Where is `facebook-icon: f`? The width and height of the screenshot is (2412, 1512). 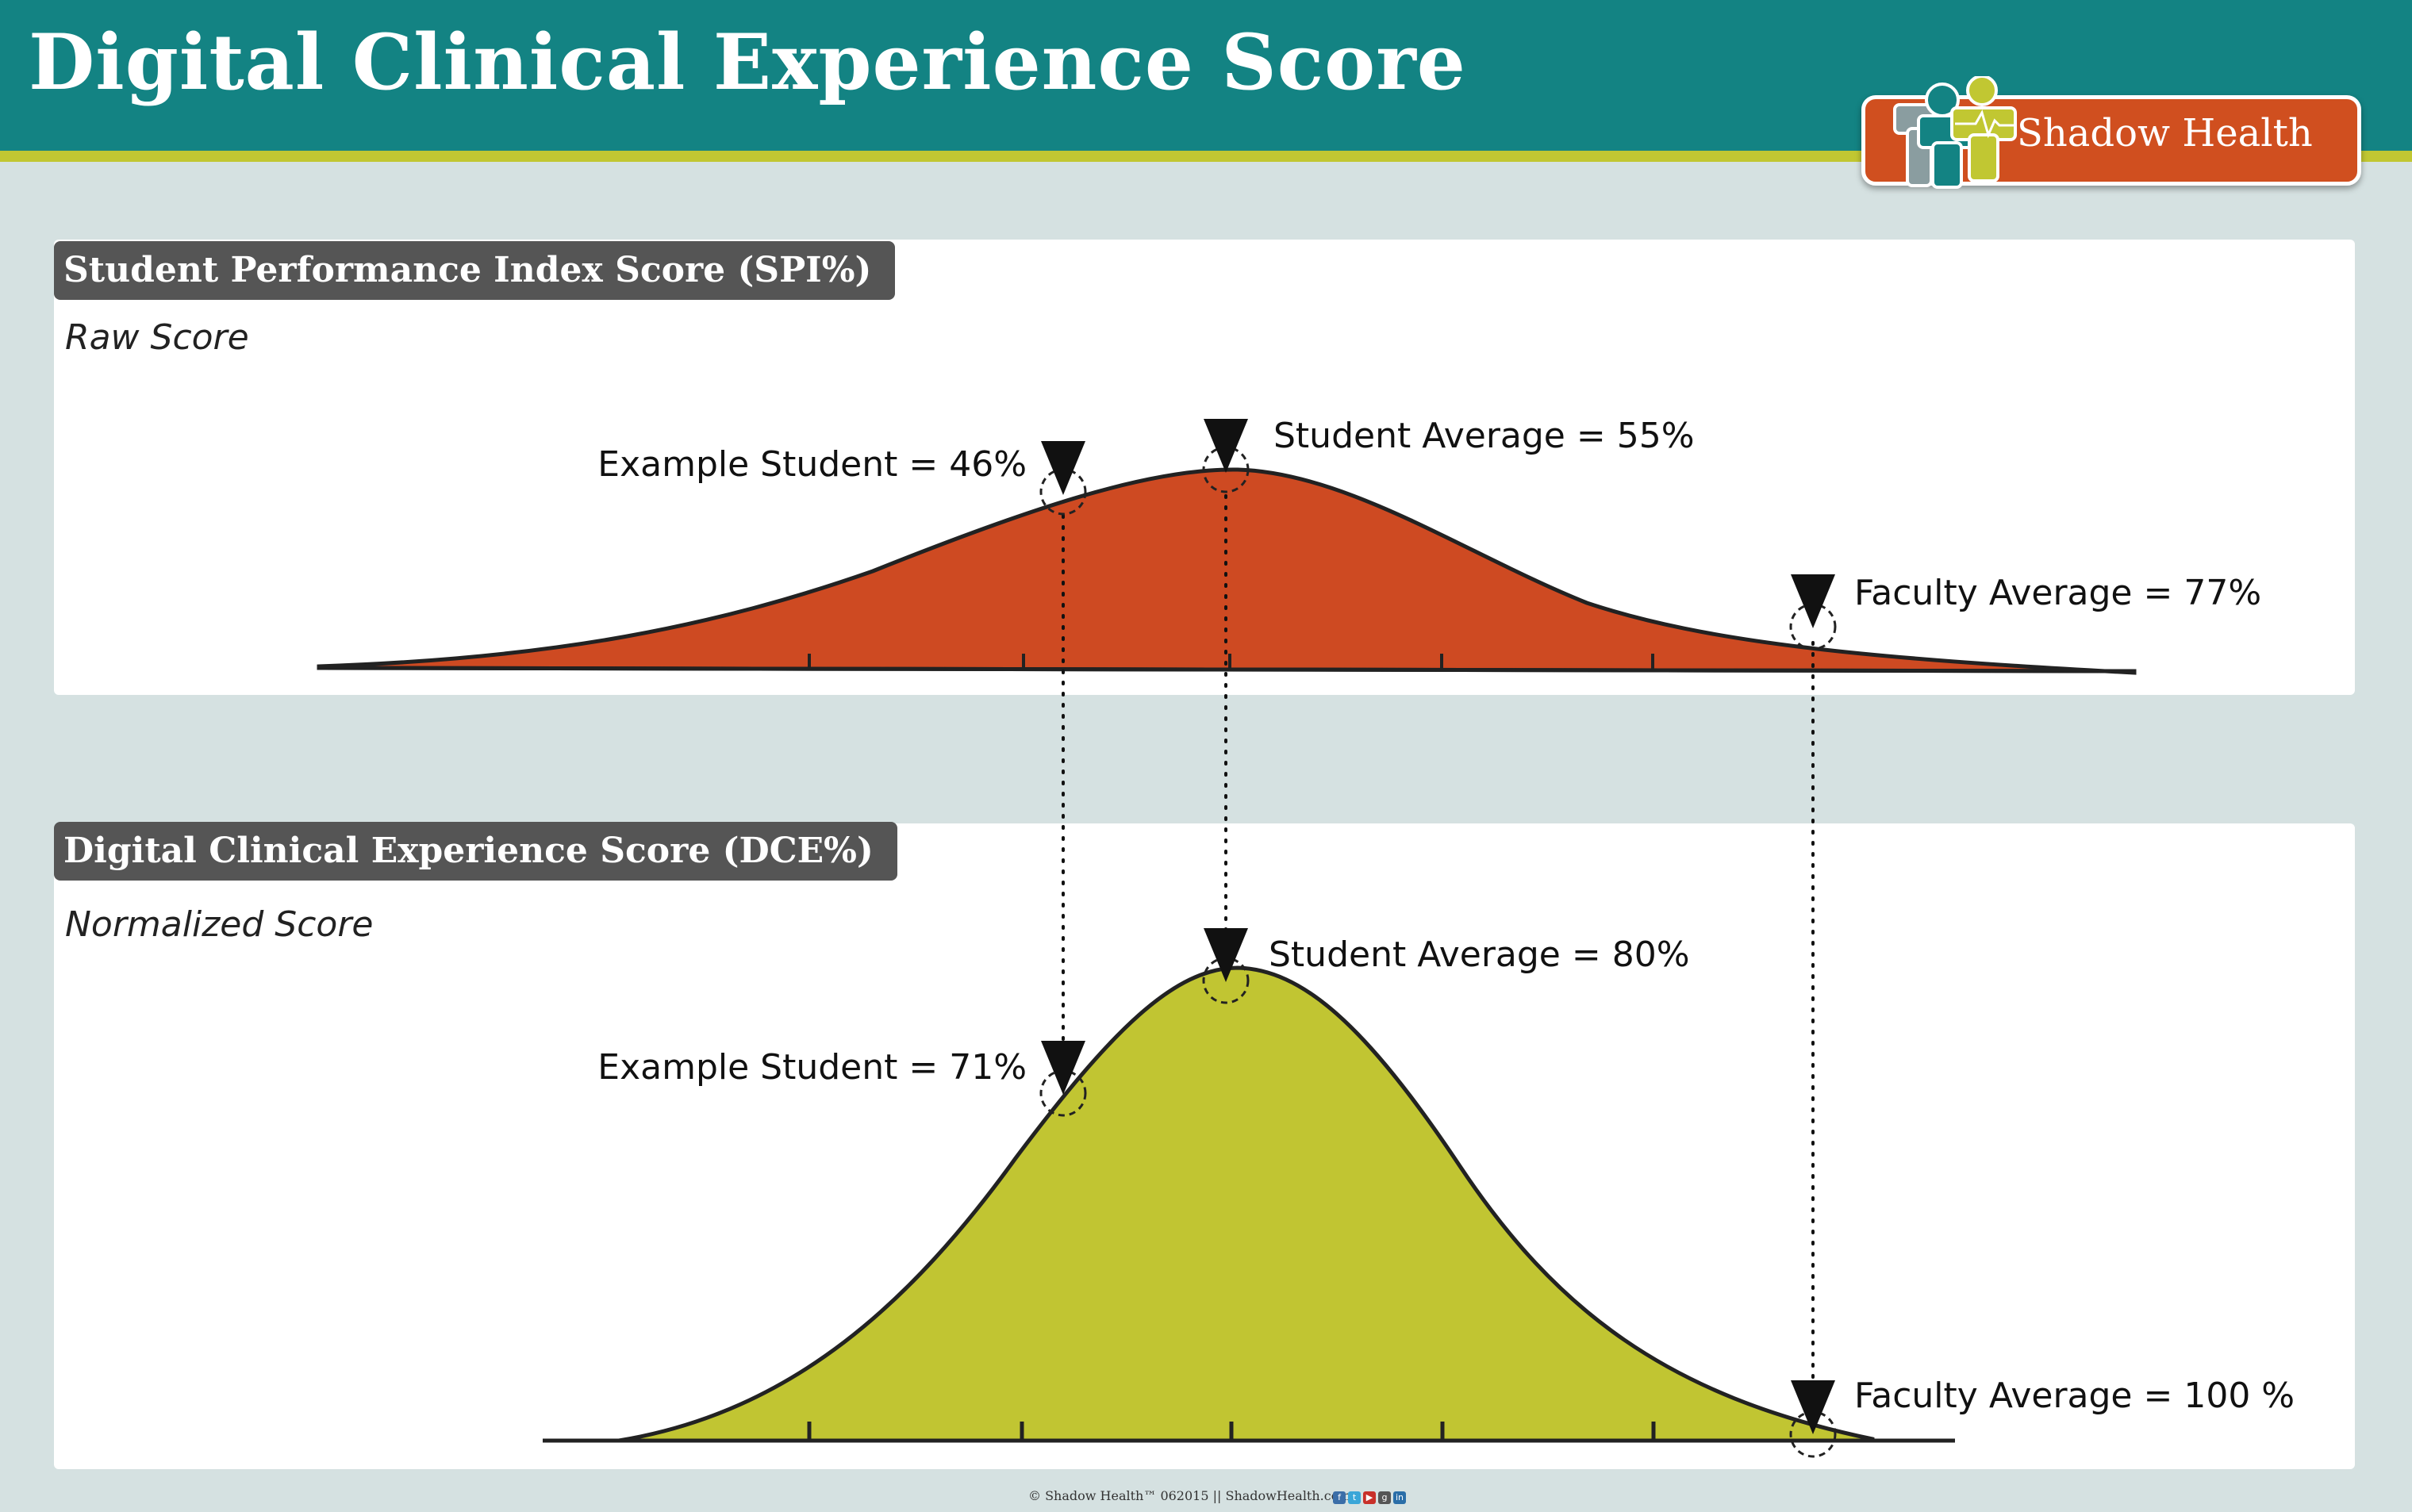
facebook-icon: f is located at coordinates (1339, 1498).